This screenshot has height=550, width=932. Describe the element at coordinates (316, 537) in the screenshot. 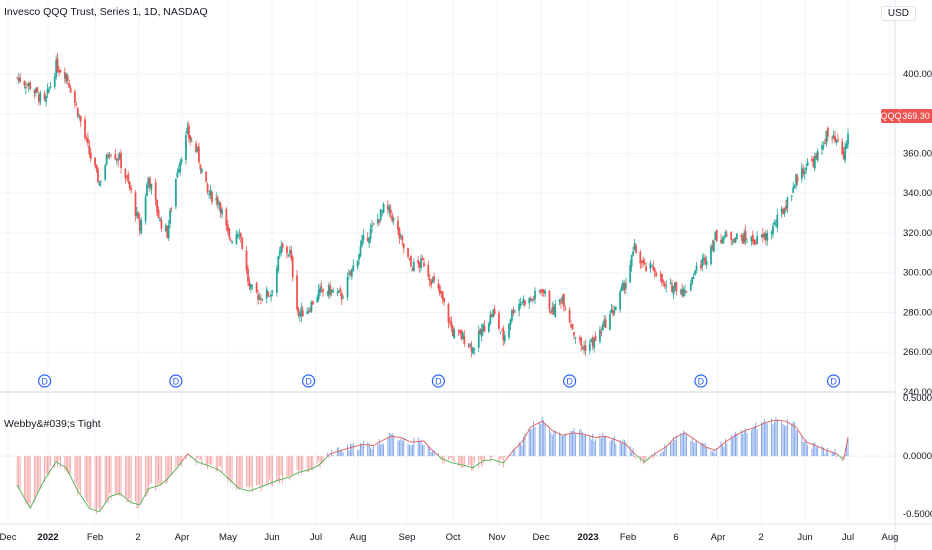

I see `time-tick-label: Jul` at that location.